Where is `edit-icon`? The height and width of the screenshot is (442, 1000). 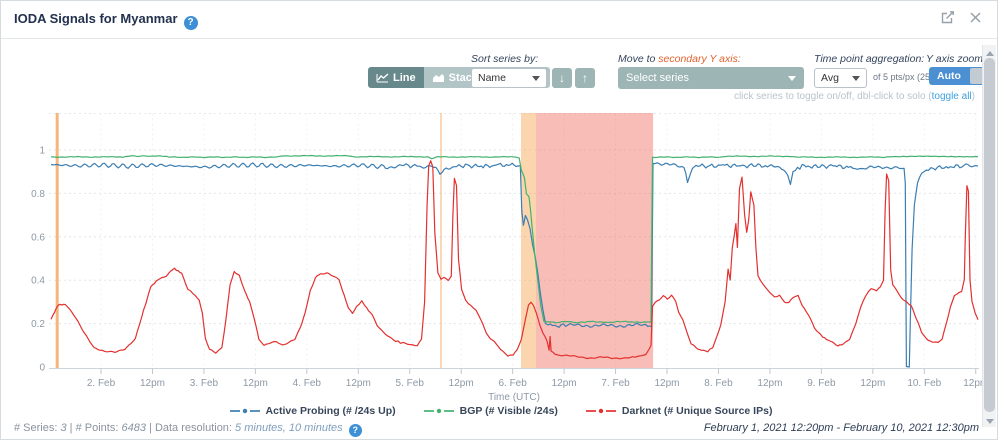 edit-icon is located at coordinates (947, 17).